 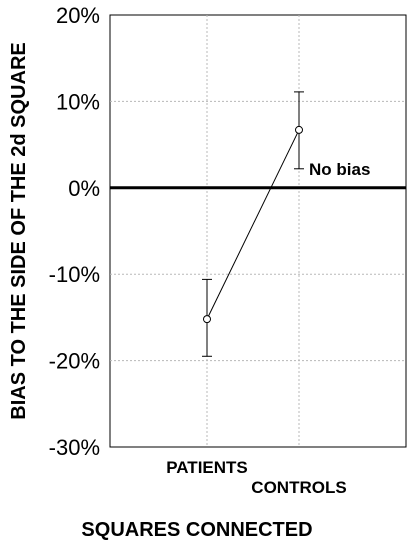 What do you see at coordinates (78, 101) in the screenshot?
I see `y-tick-label: 10%` at bounding box center [78, 101].